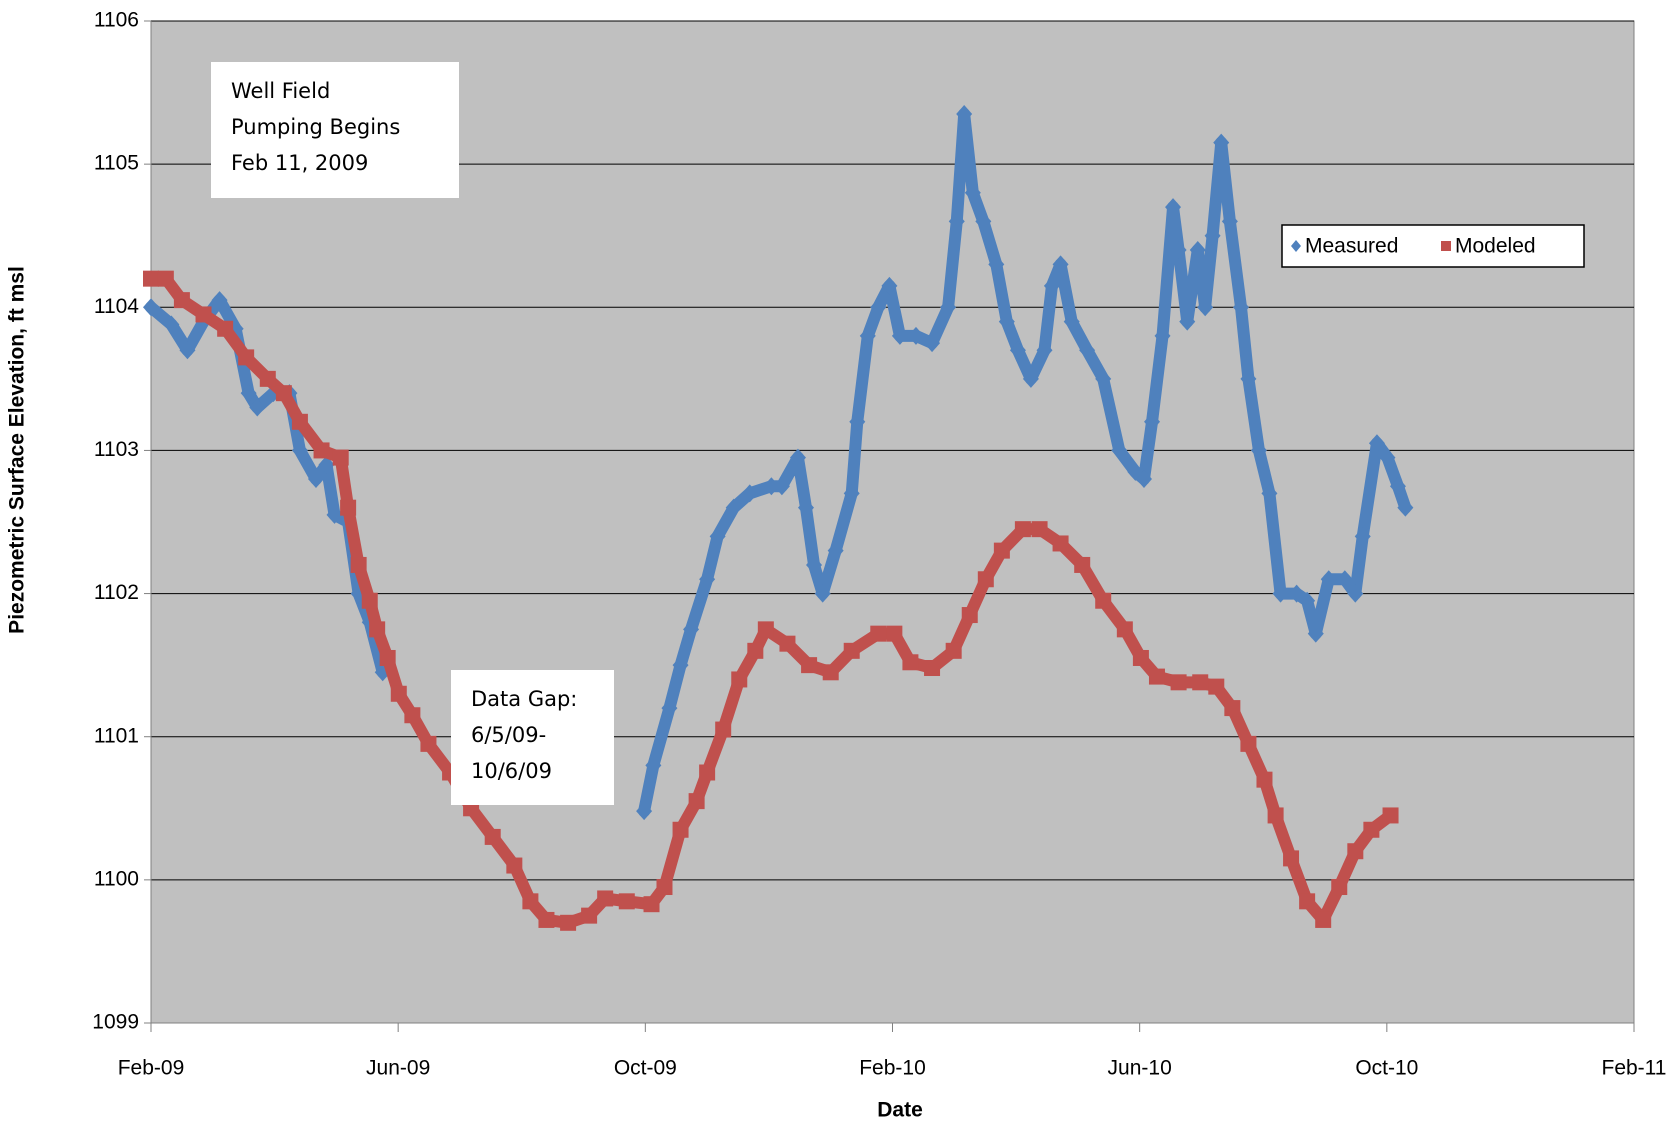  What do you see at coordinates (1634, 1068) in the screenshot?
I see `x-tick-label: Feb-11` at bounding box center [1634, 1068].